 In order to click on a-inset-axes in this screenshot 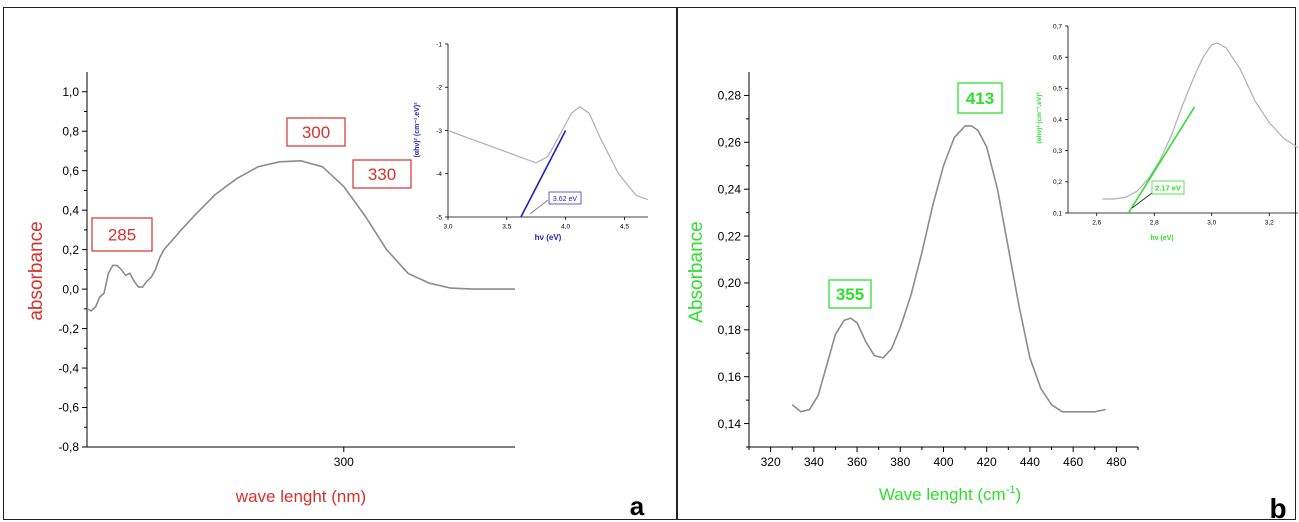, I will do `click(546, 131)`.